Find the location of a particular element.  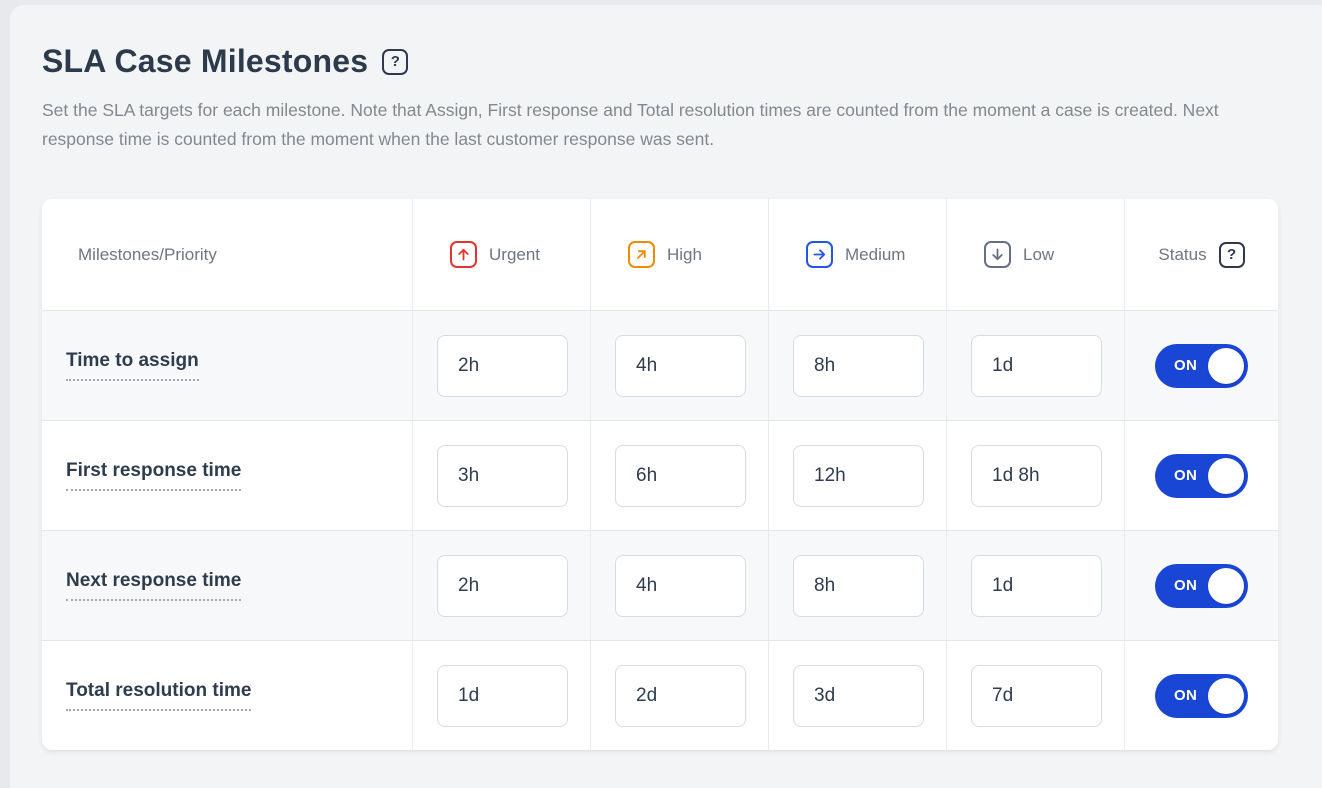

sla-input-next-response-low is located at coordinates (1036, 585).